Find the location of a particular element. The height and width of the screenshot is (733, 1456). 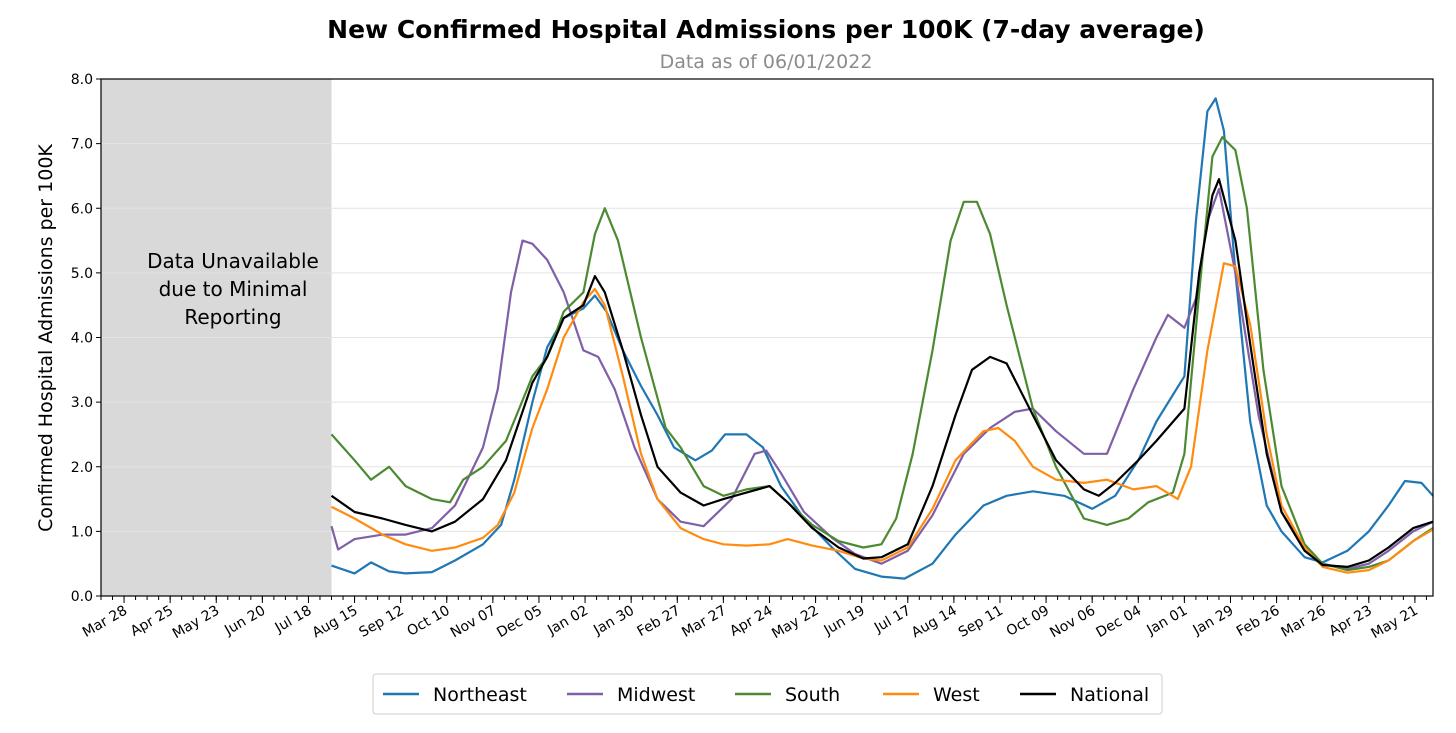

x-tick-label: May 21 is located at coordinates (1395, 622).